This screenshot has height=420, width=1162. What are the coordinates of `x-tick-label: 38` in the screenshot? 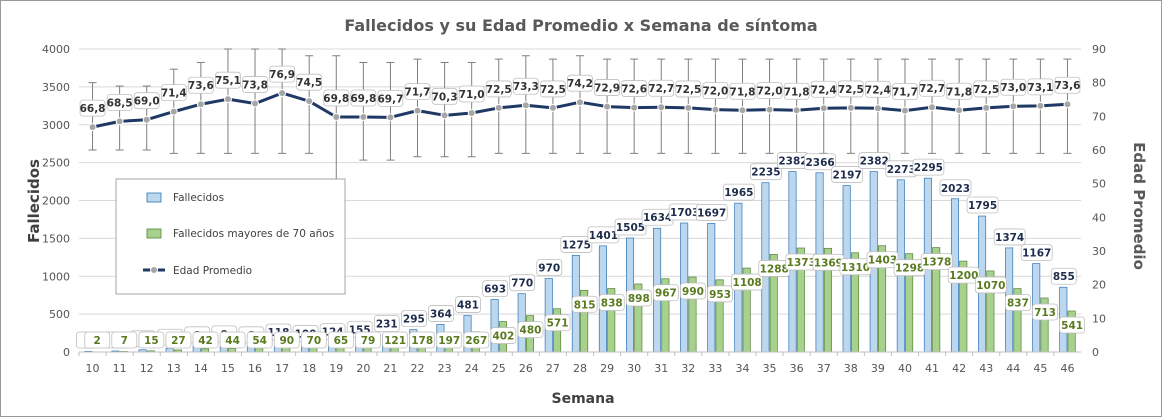 It's located at (851, 368).